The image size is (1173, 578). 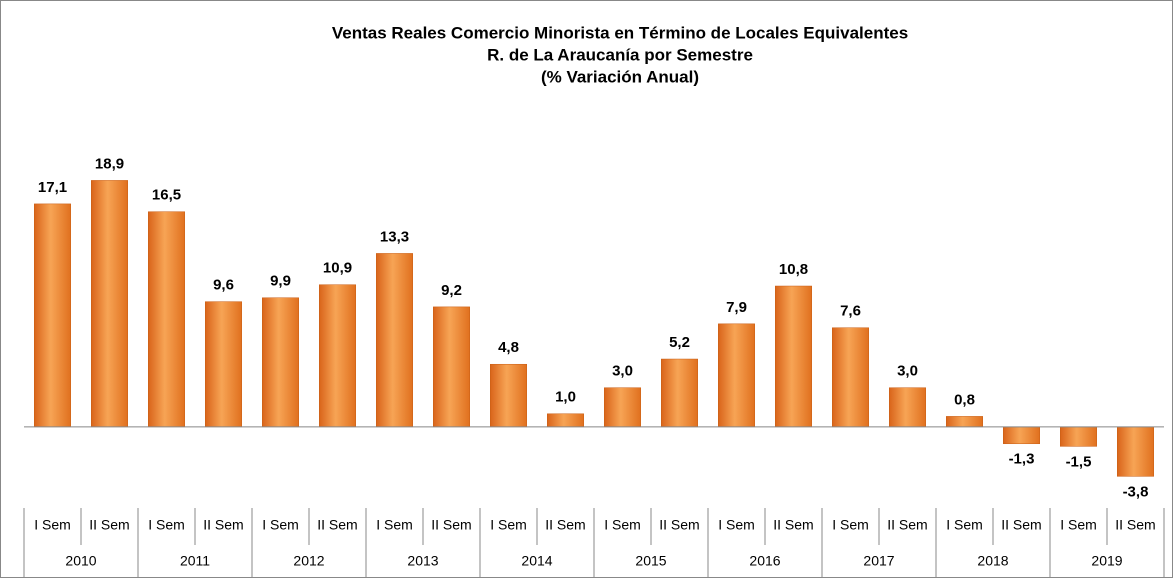 What do you see at coordinates (52, 187) in the screenshot?
I see `data-label: 17,1` at bounding box center [52, 187].